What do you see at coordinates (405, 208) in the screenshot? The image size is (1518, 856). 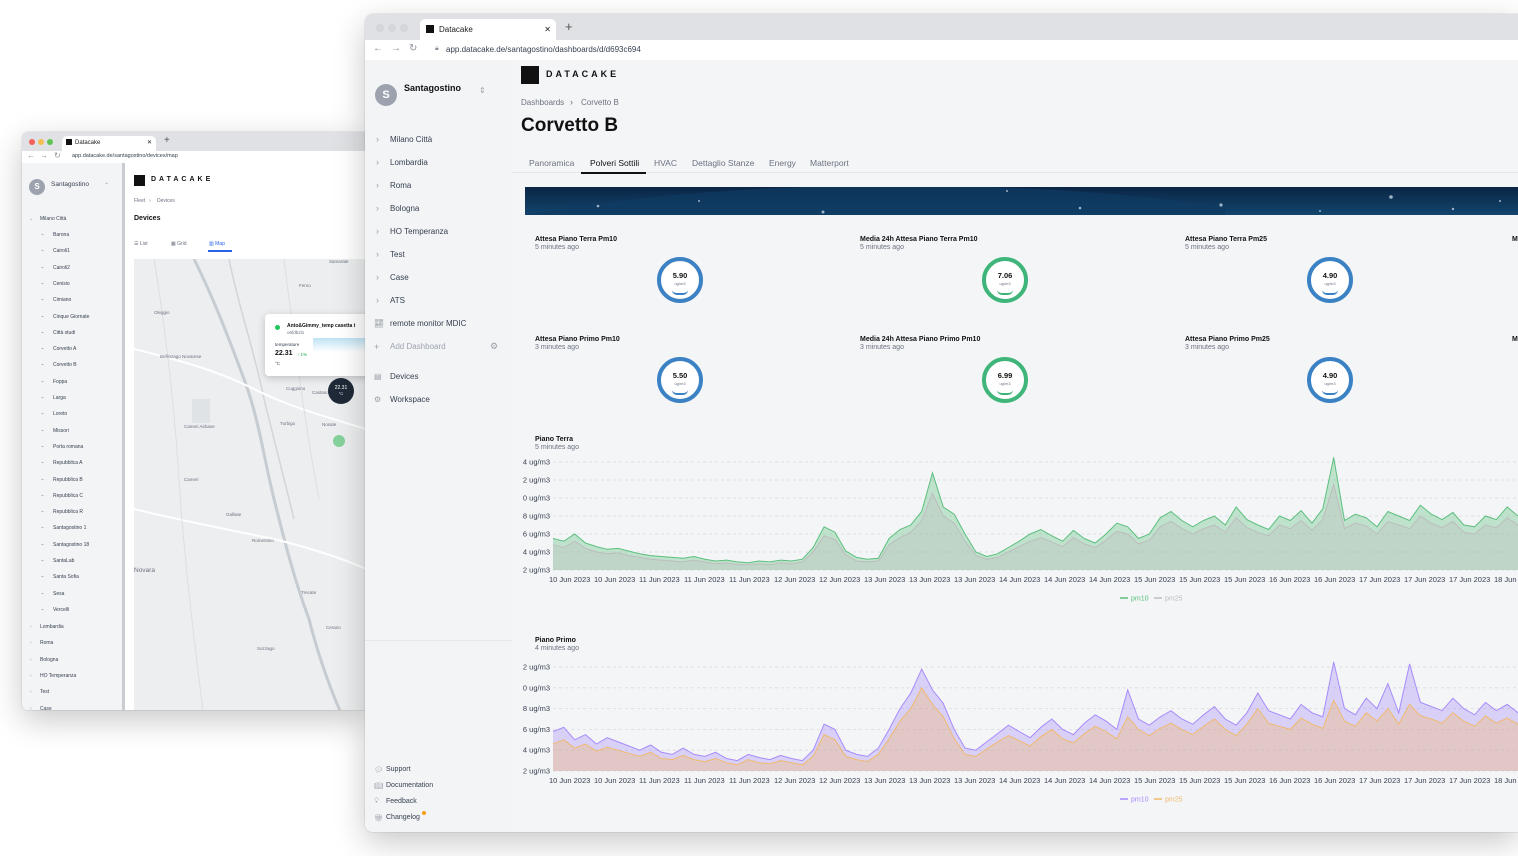 I see `sidebar-item: Bologna` at bounding box center [405, 208].